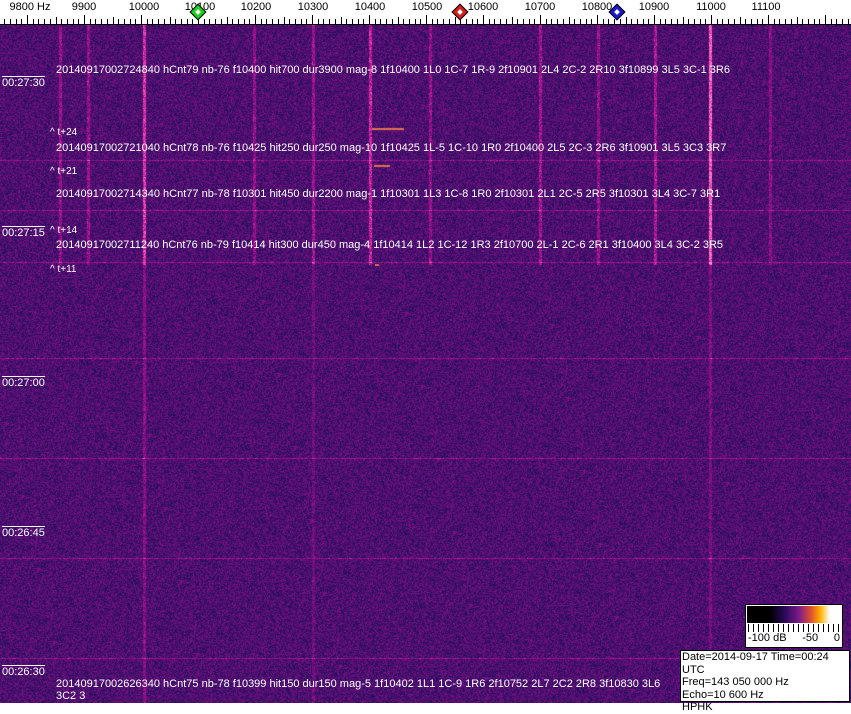 This screenshot has height=714, width=851. What do you see at coordinates (144, 7) in the screenshot?
I see `freq-label: 10000` at bounding box center [144, 7].